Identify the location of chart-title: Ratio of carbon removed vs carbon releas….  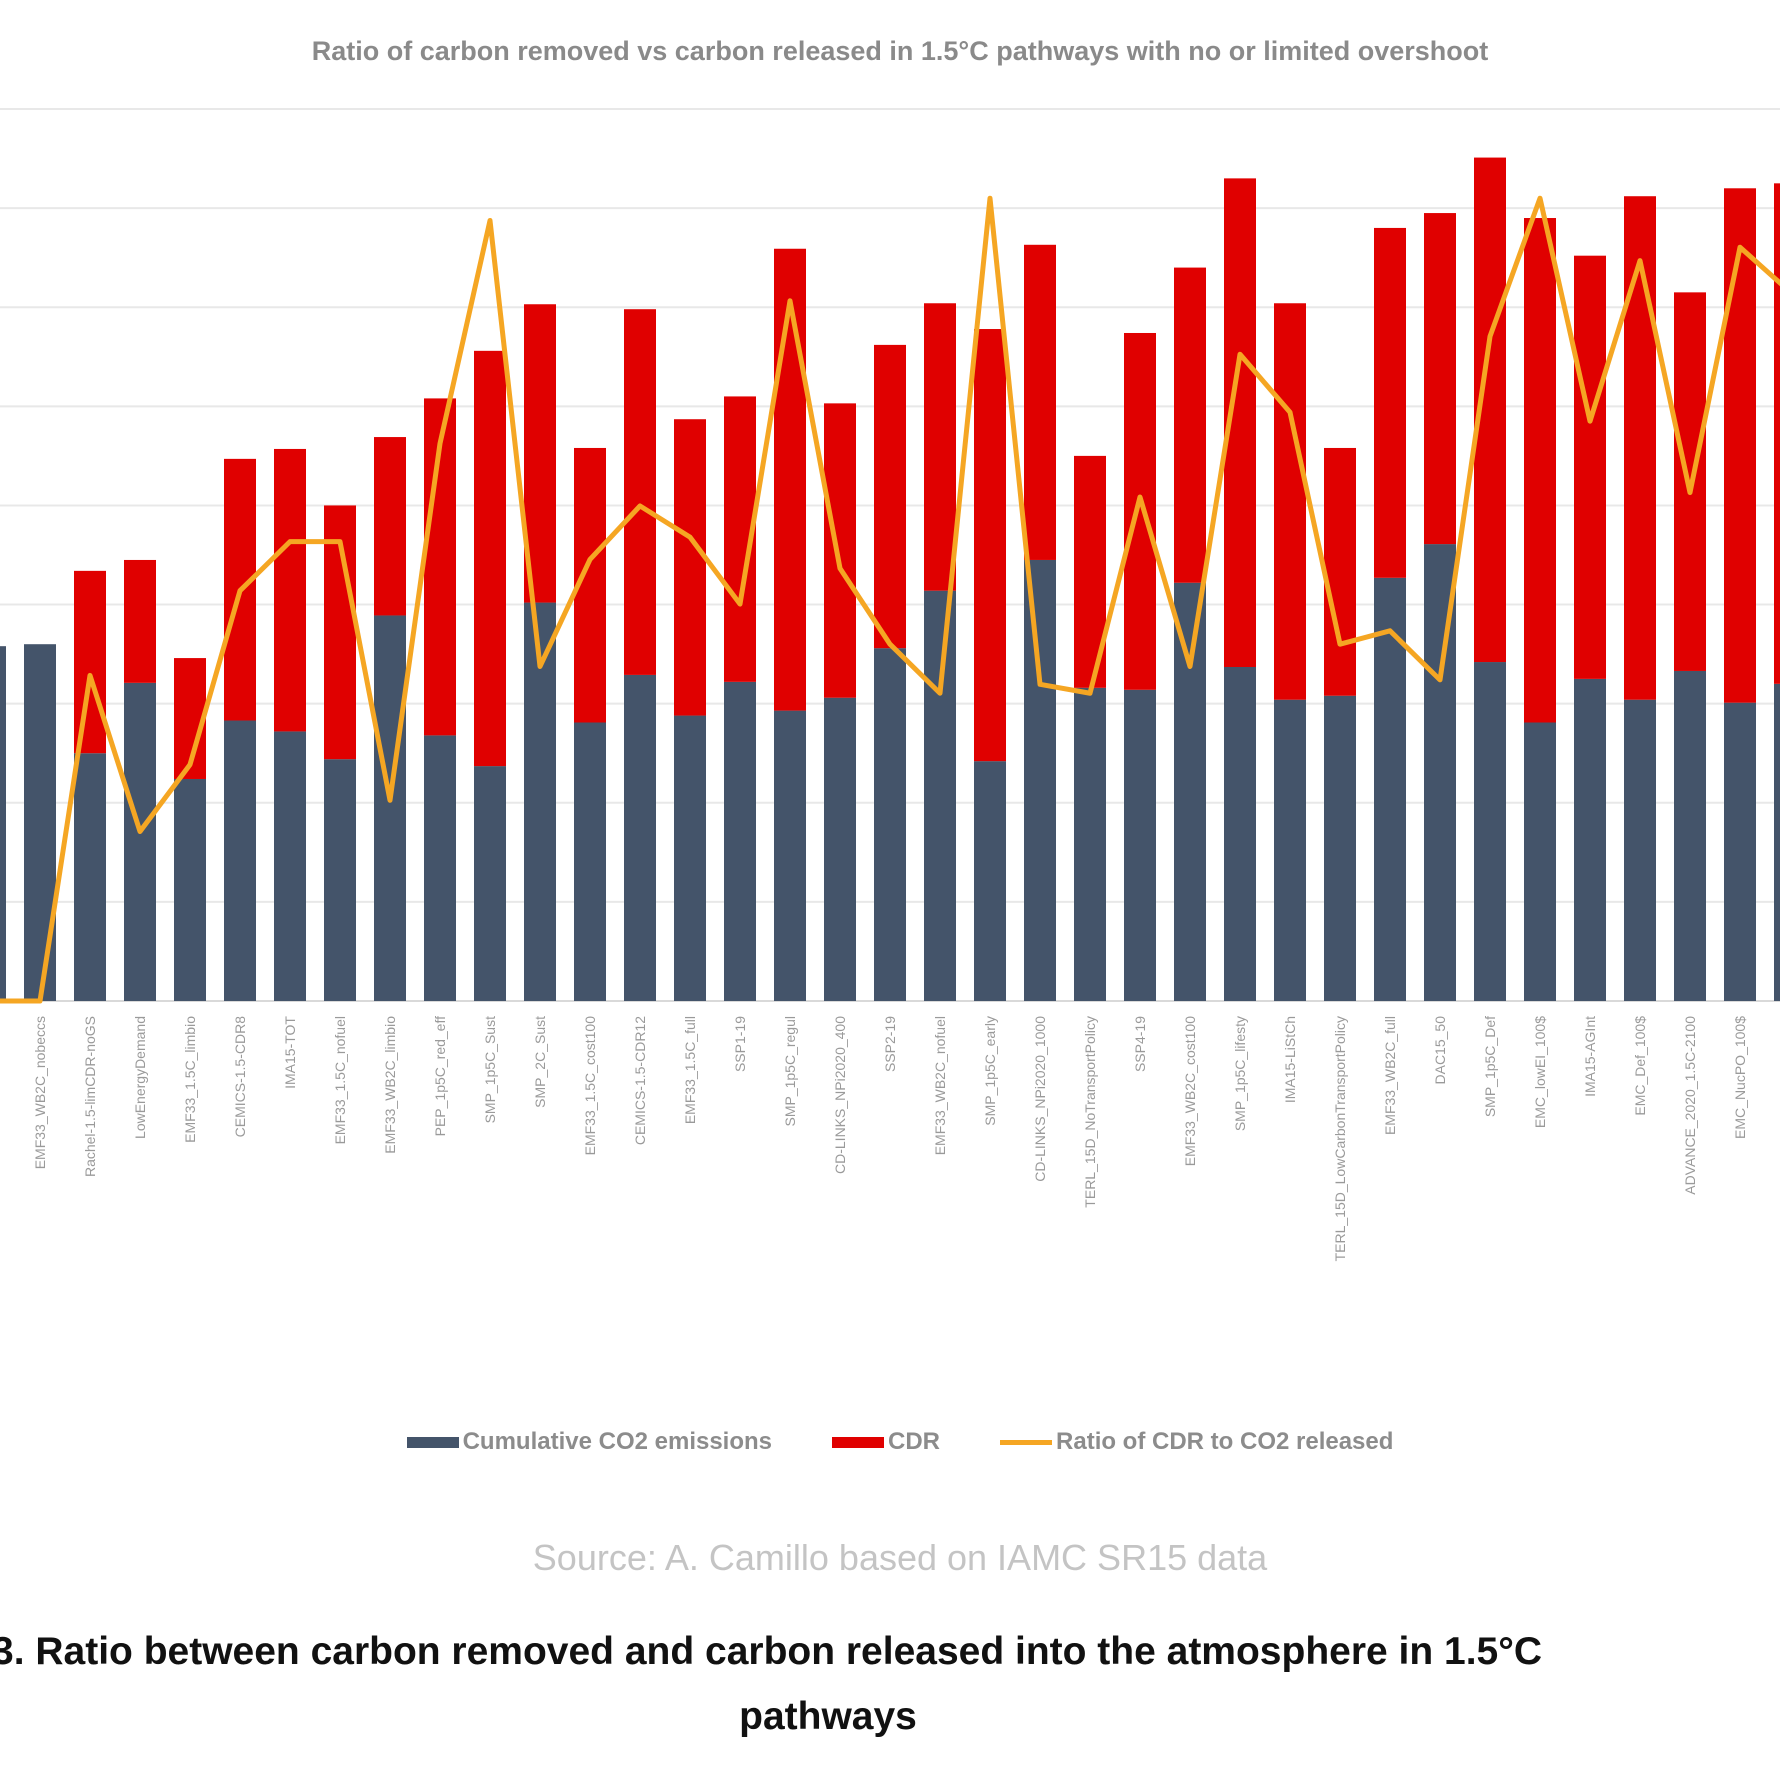
(900, 51).